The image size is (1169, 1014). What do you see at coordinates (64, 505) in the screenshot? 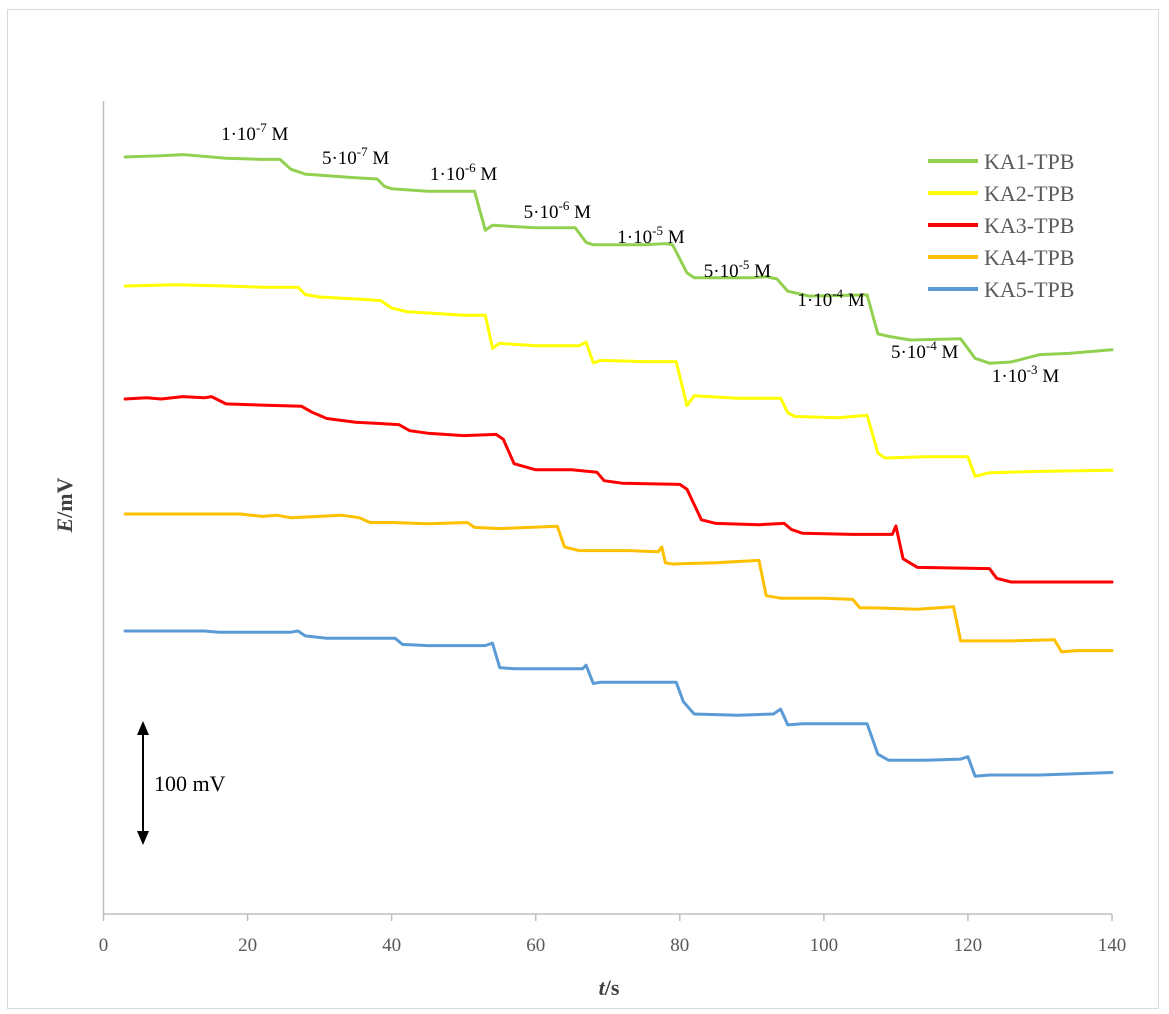
I see `y-axis-title: E/mV` at bounding box center [64, 505].